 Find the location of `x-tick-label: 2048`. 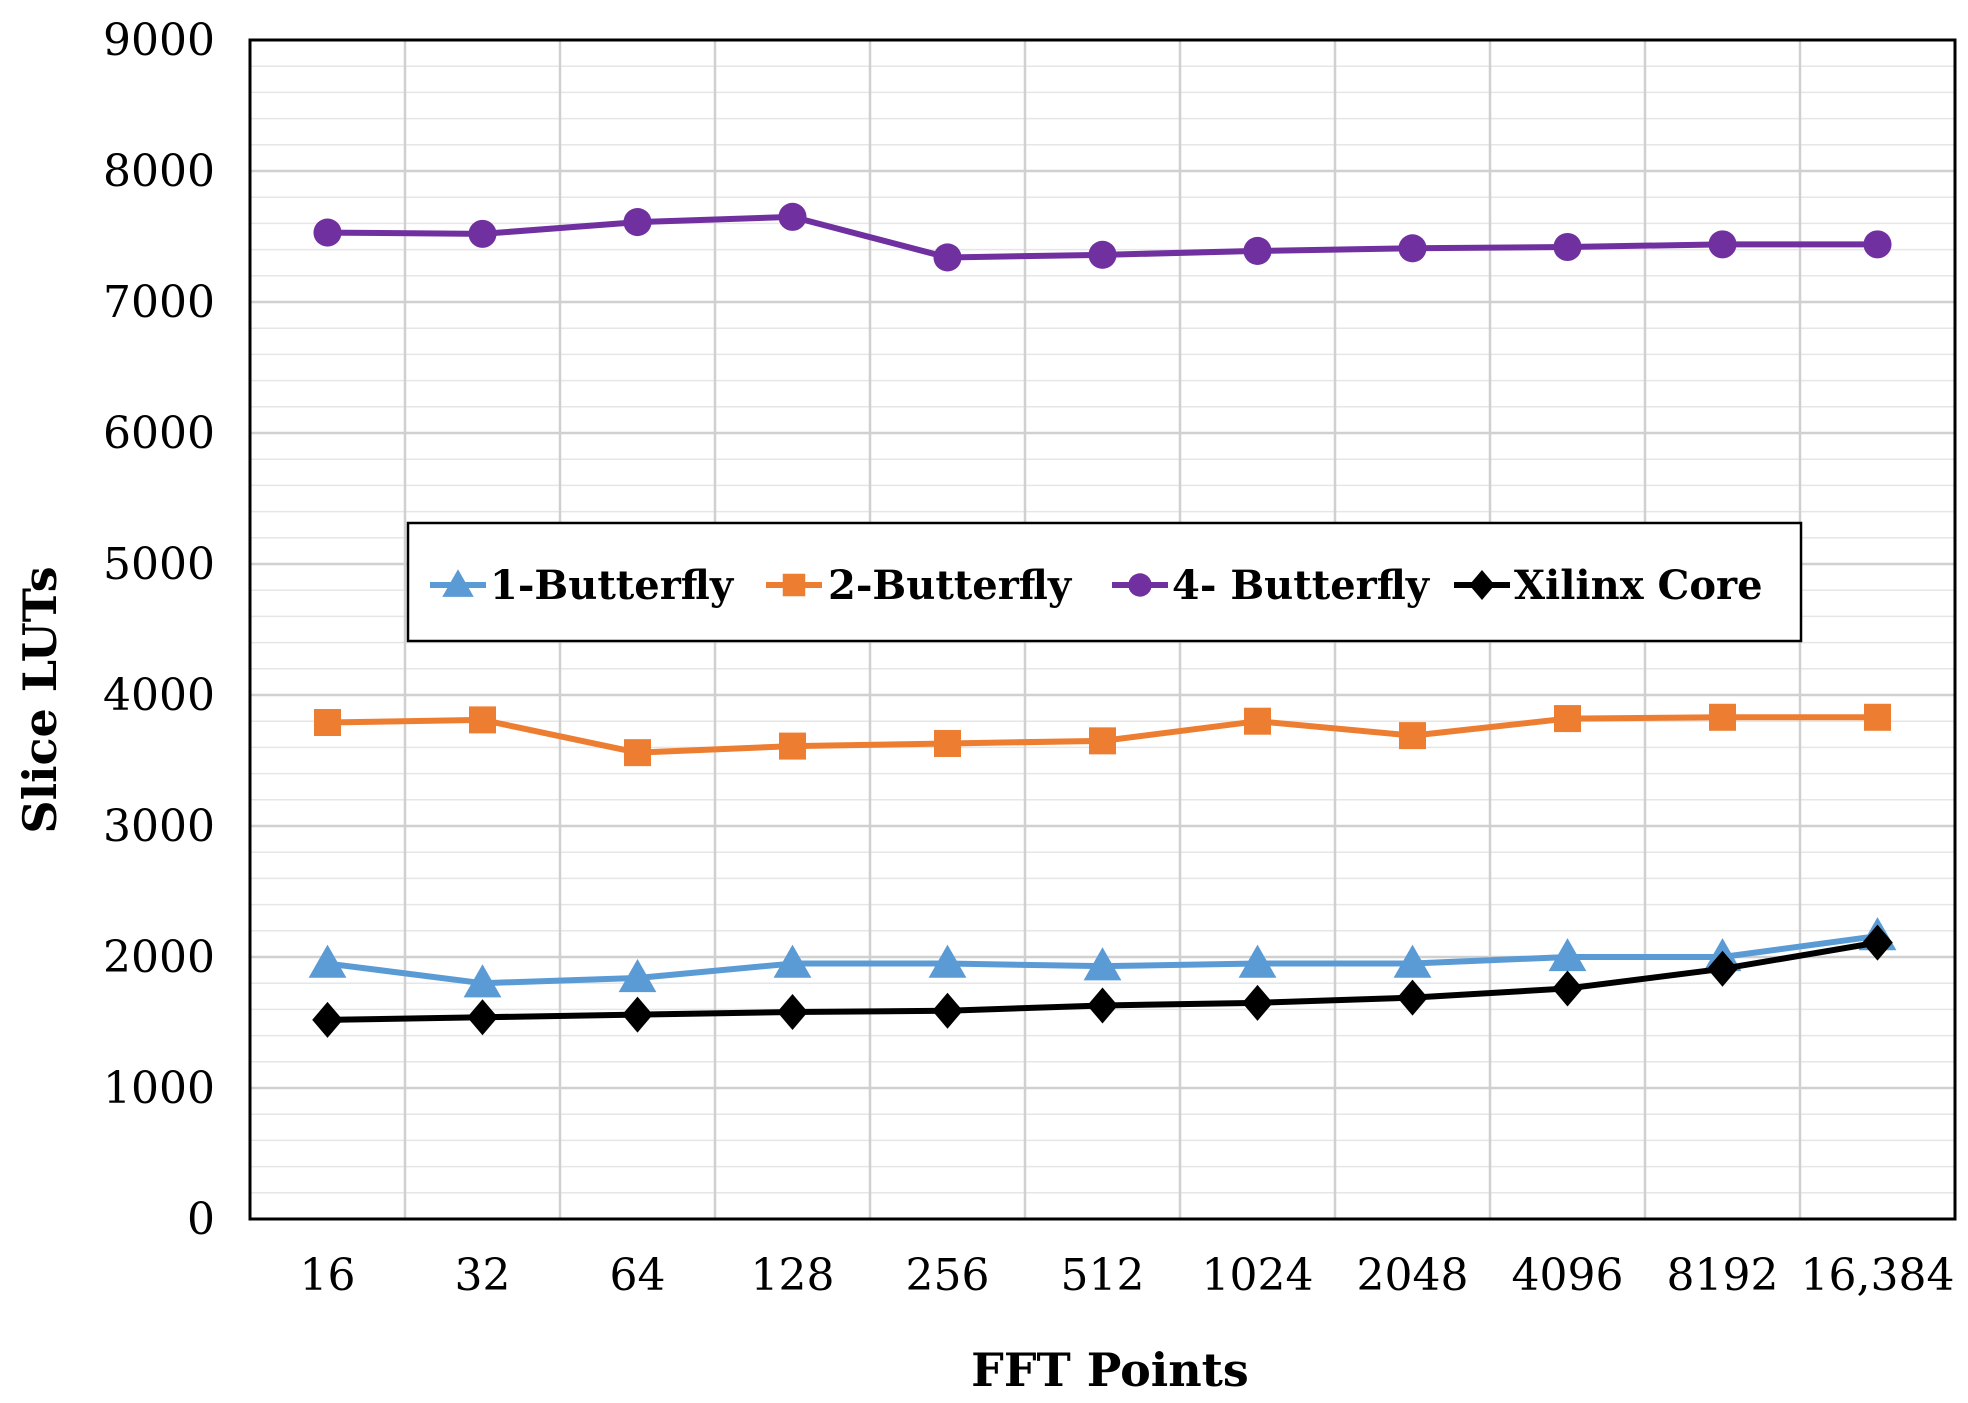

x-tick-label: 2048 is located at coordinates (1413, 1275).